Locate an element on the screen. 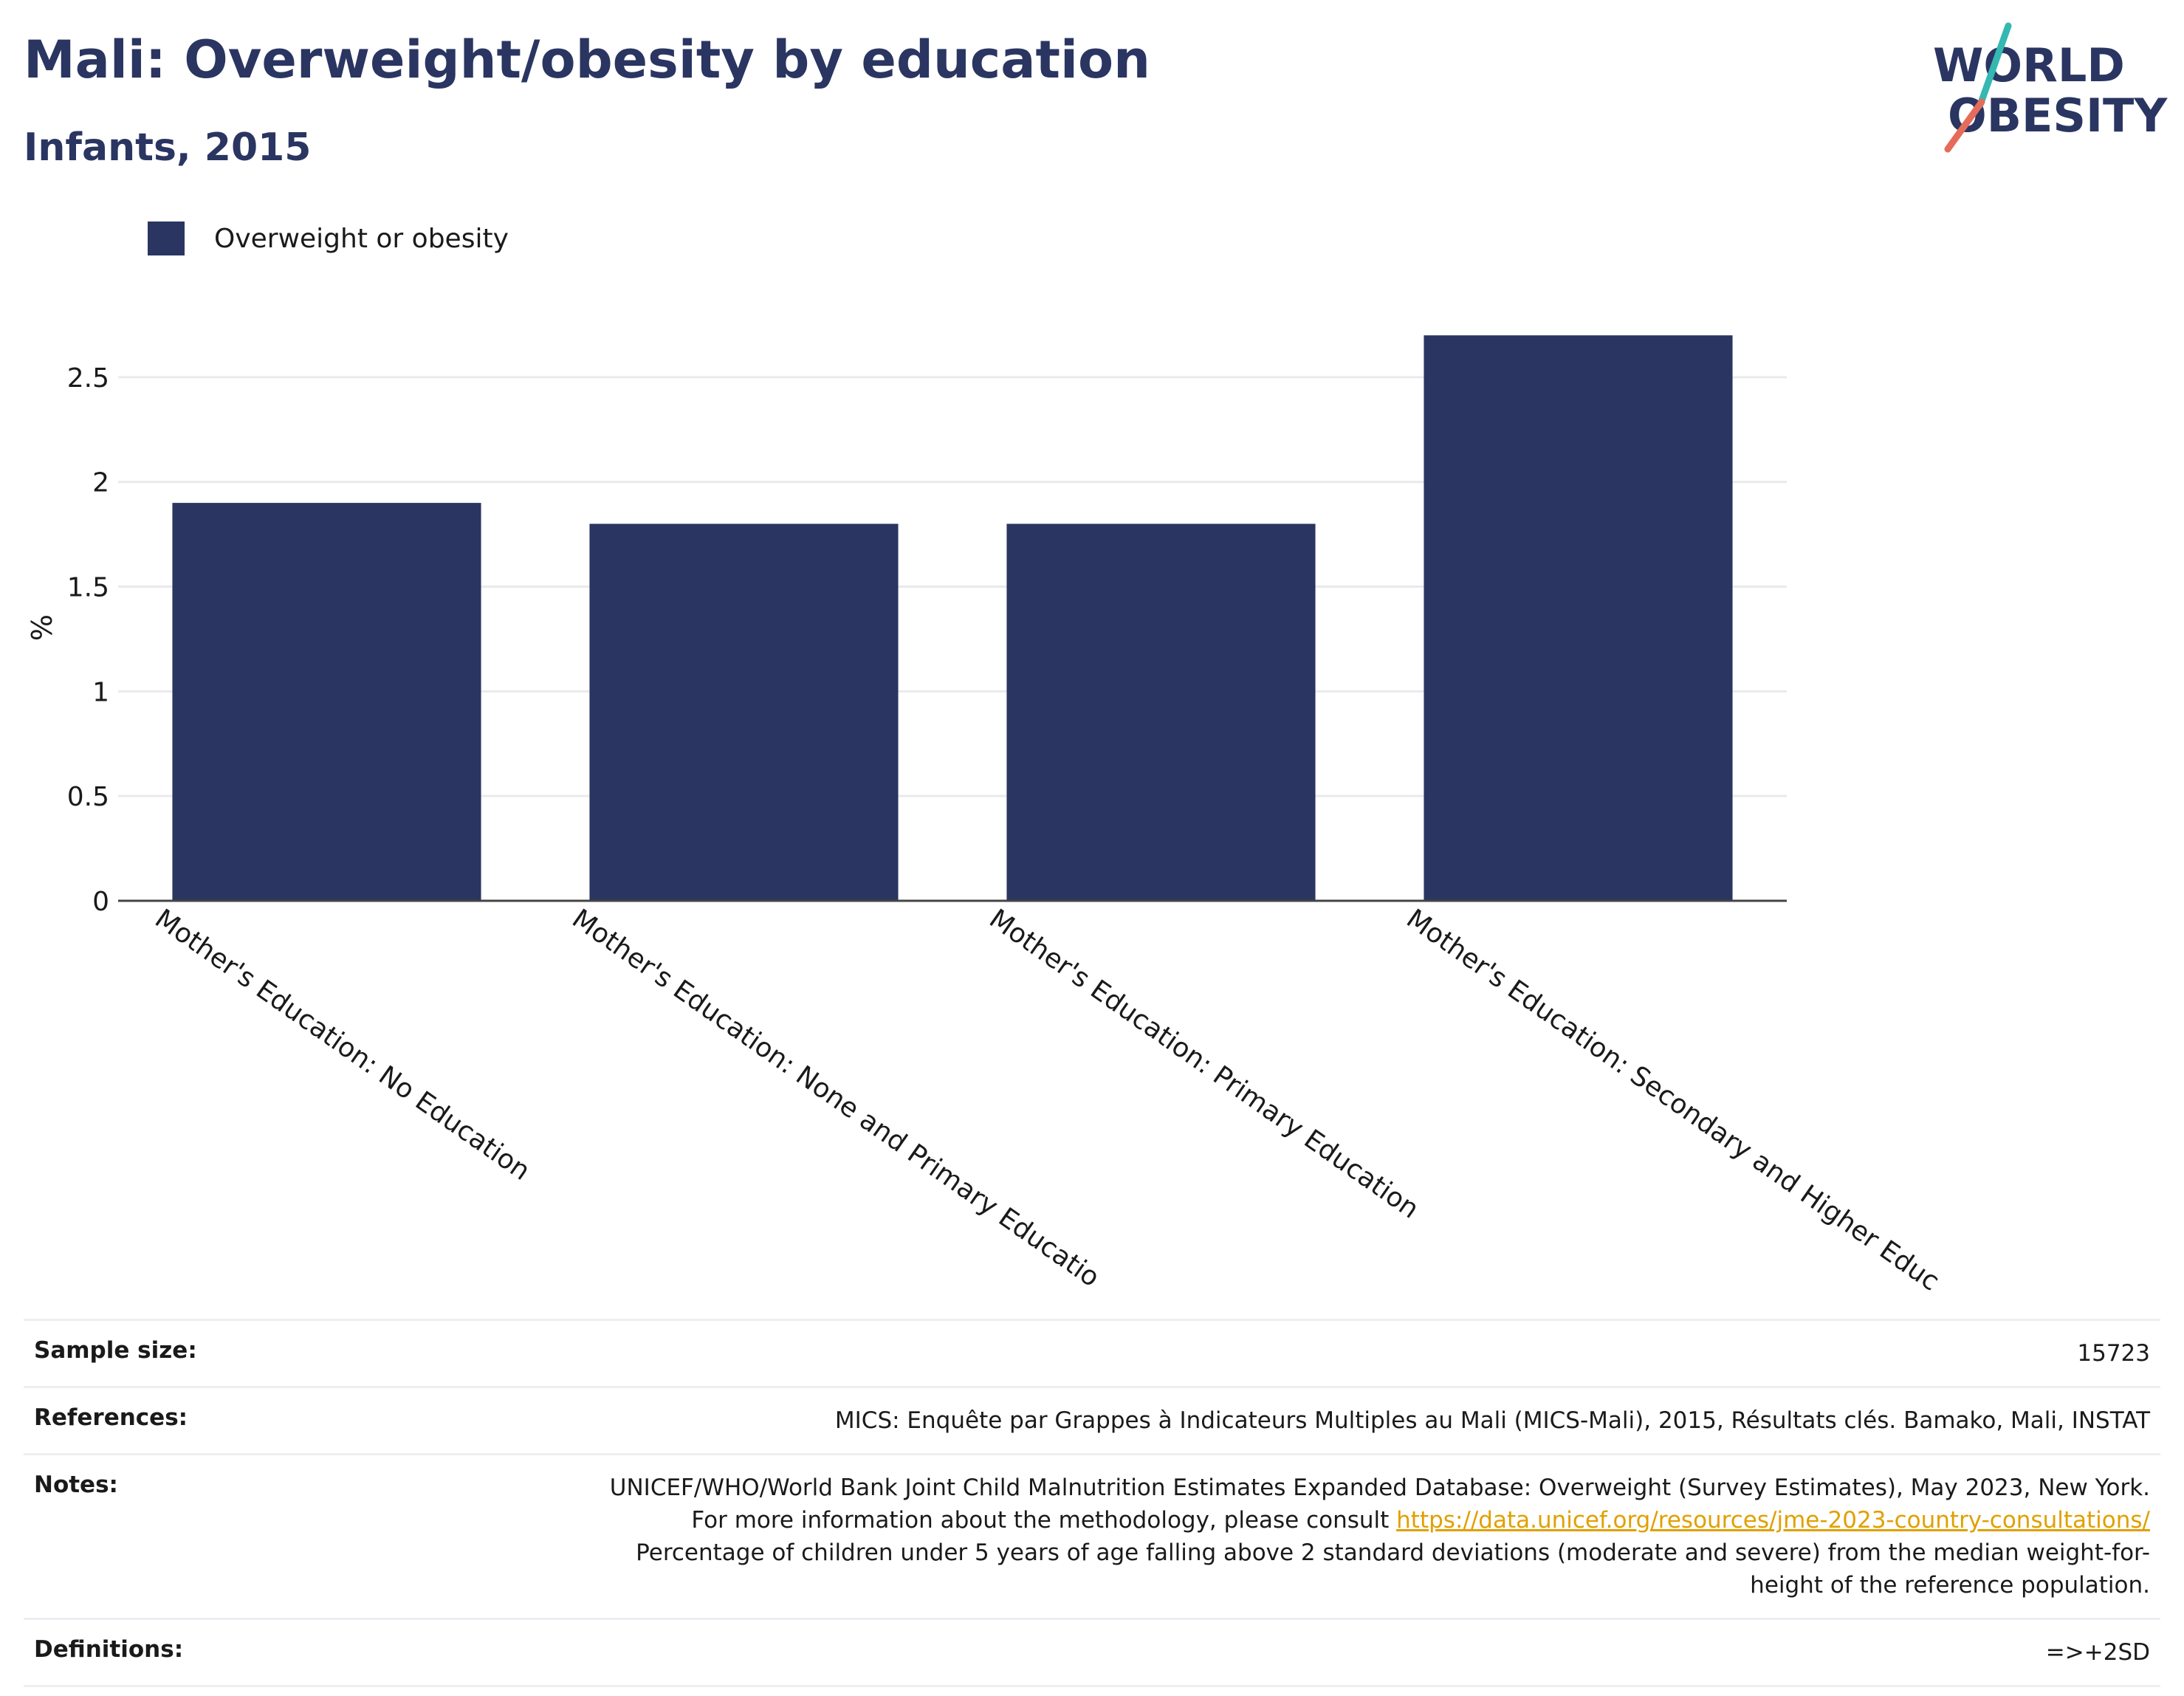 Image resolution: width=2184 pixels, height=1696 pixels. info-row-definitions: Definitions: =>+2SD is located at coordinates (1092, 1652).